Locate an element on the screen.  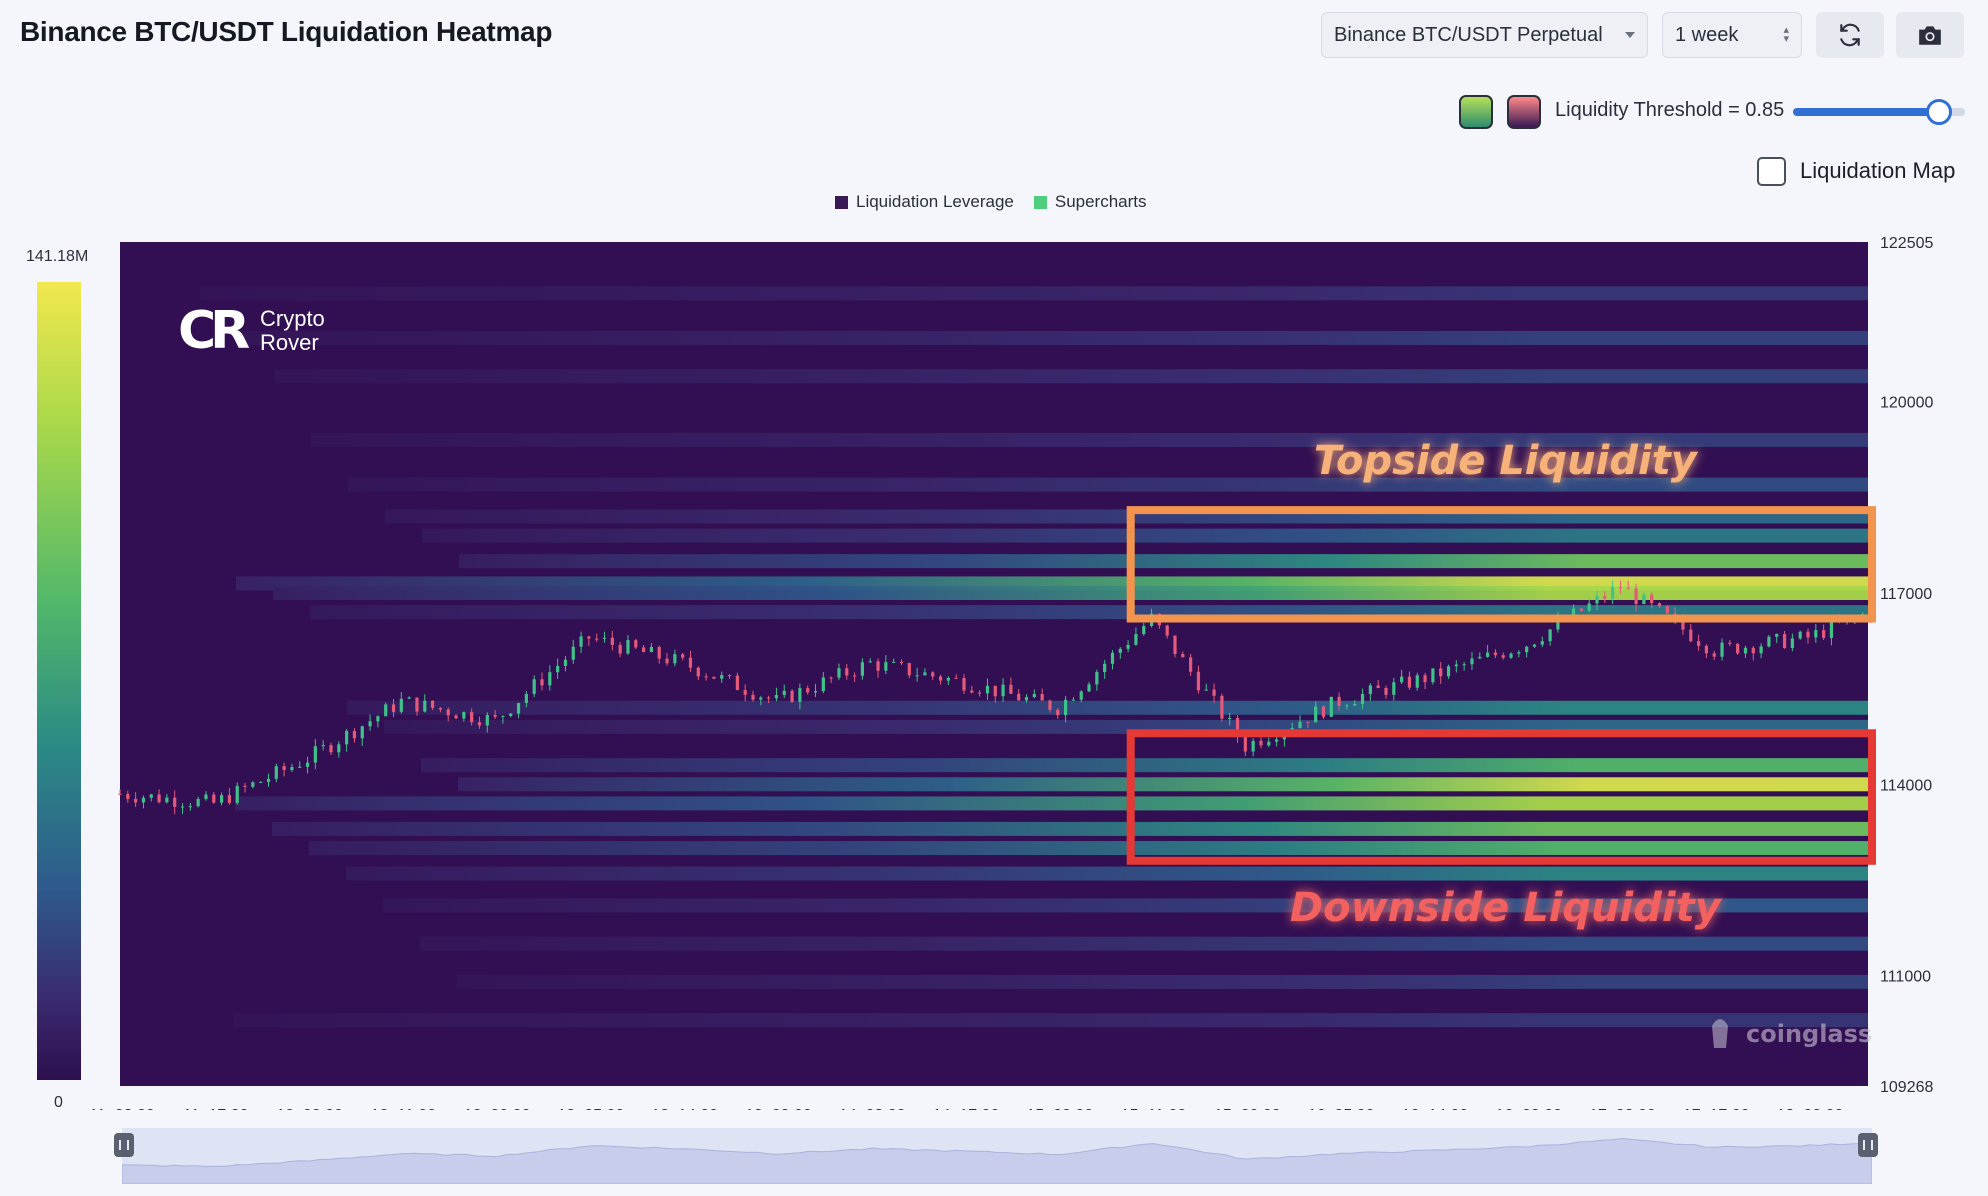
crypto-rover-logo-text: Rover is located at coordinates (289, 342).